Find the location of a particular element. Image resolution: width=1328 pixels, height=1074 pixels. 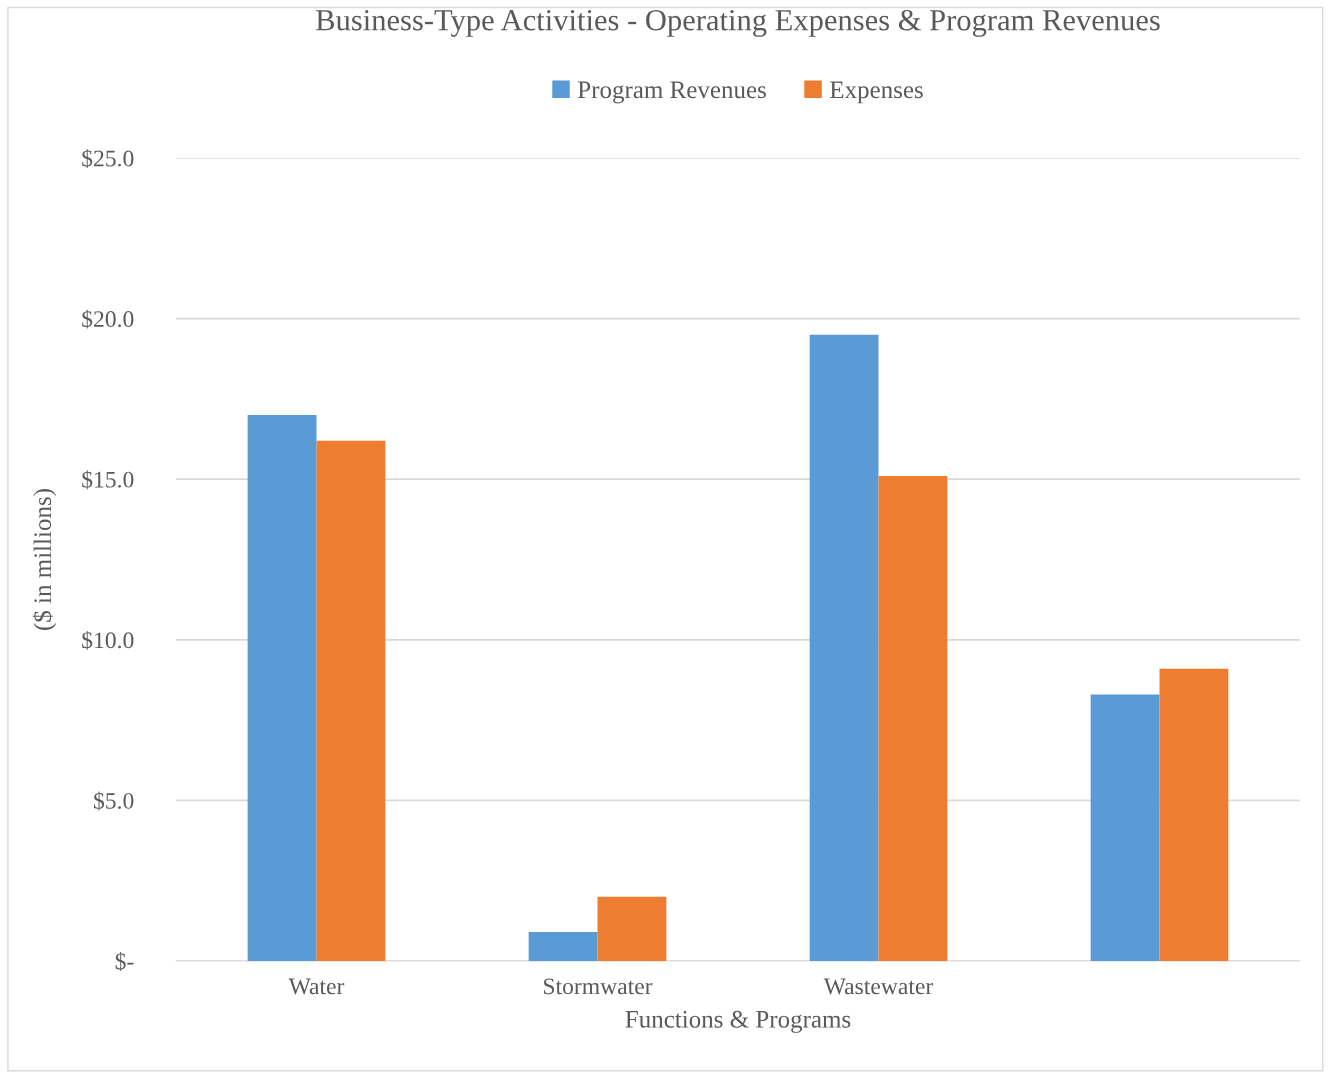

x-axis-title: Functions & Programs is located at coordinates (738, 1021).